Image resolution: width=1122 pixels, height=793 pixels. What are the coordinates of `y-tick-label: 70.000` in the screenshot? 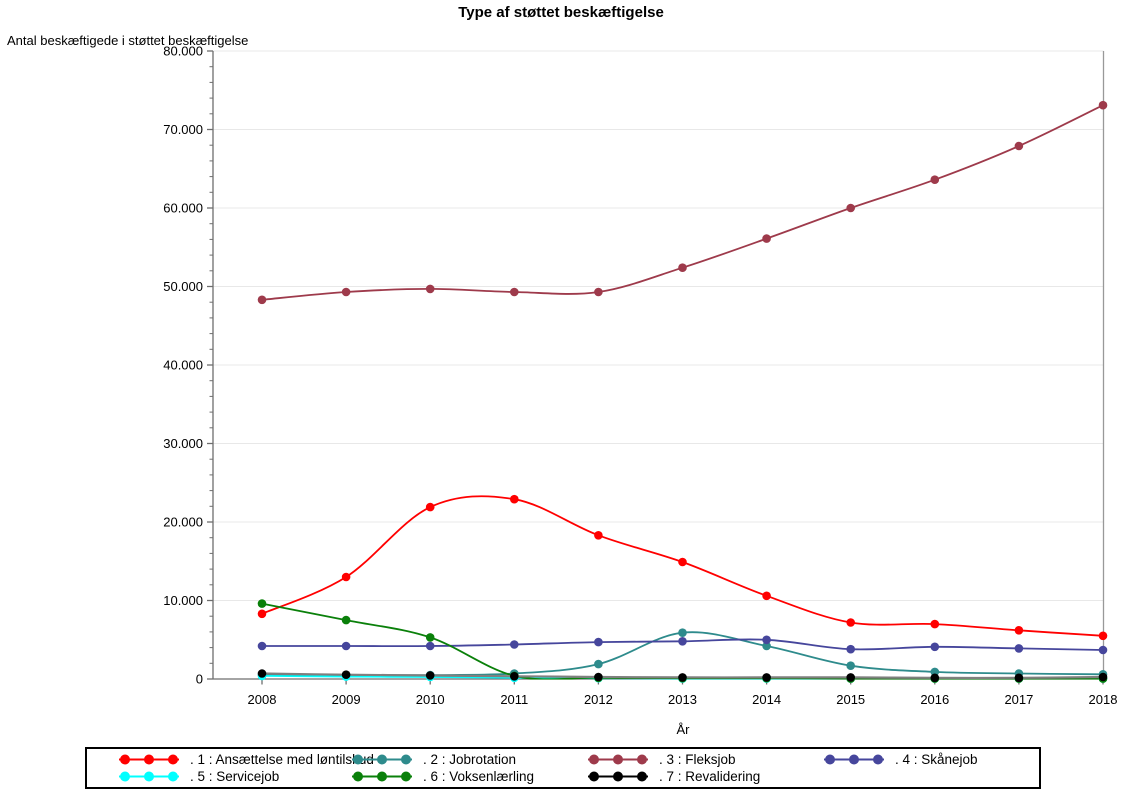 It's located at (183, 129).